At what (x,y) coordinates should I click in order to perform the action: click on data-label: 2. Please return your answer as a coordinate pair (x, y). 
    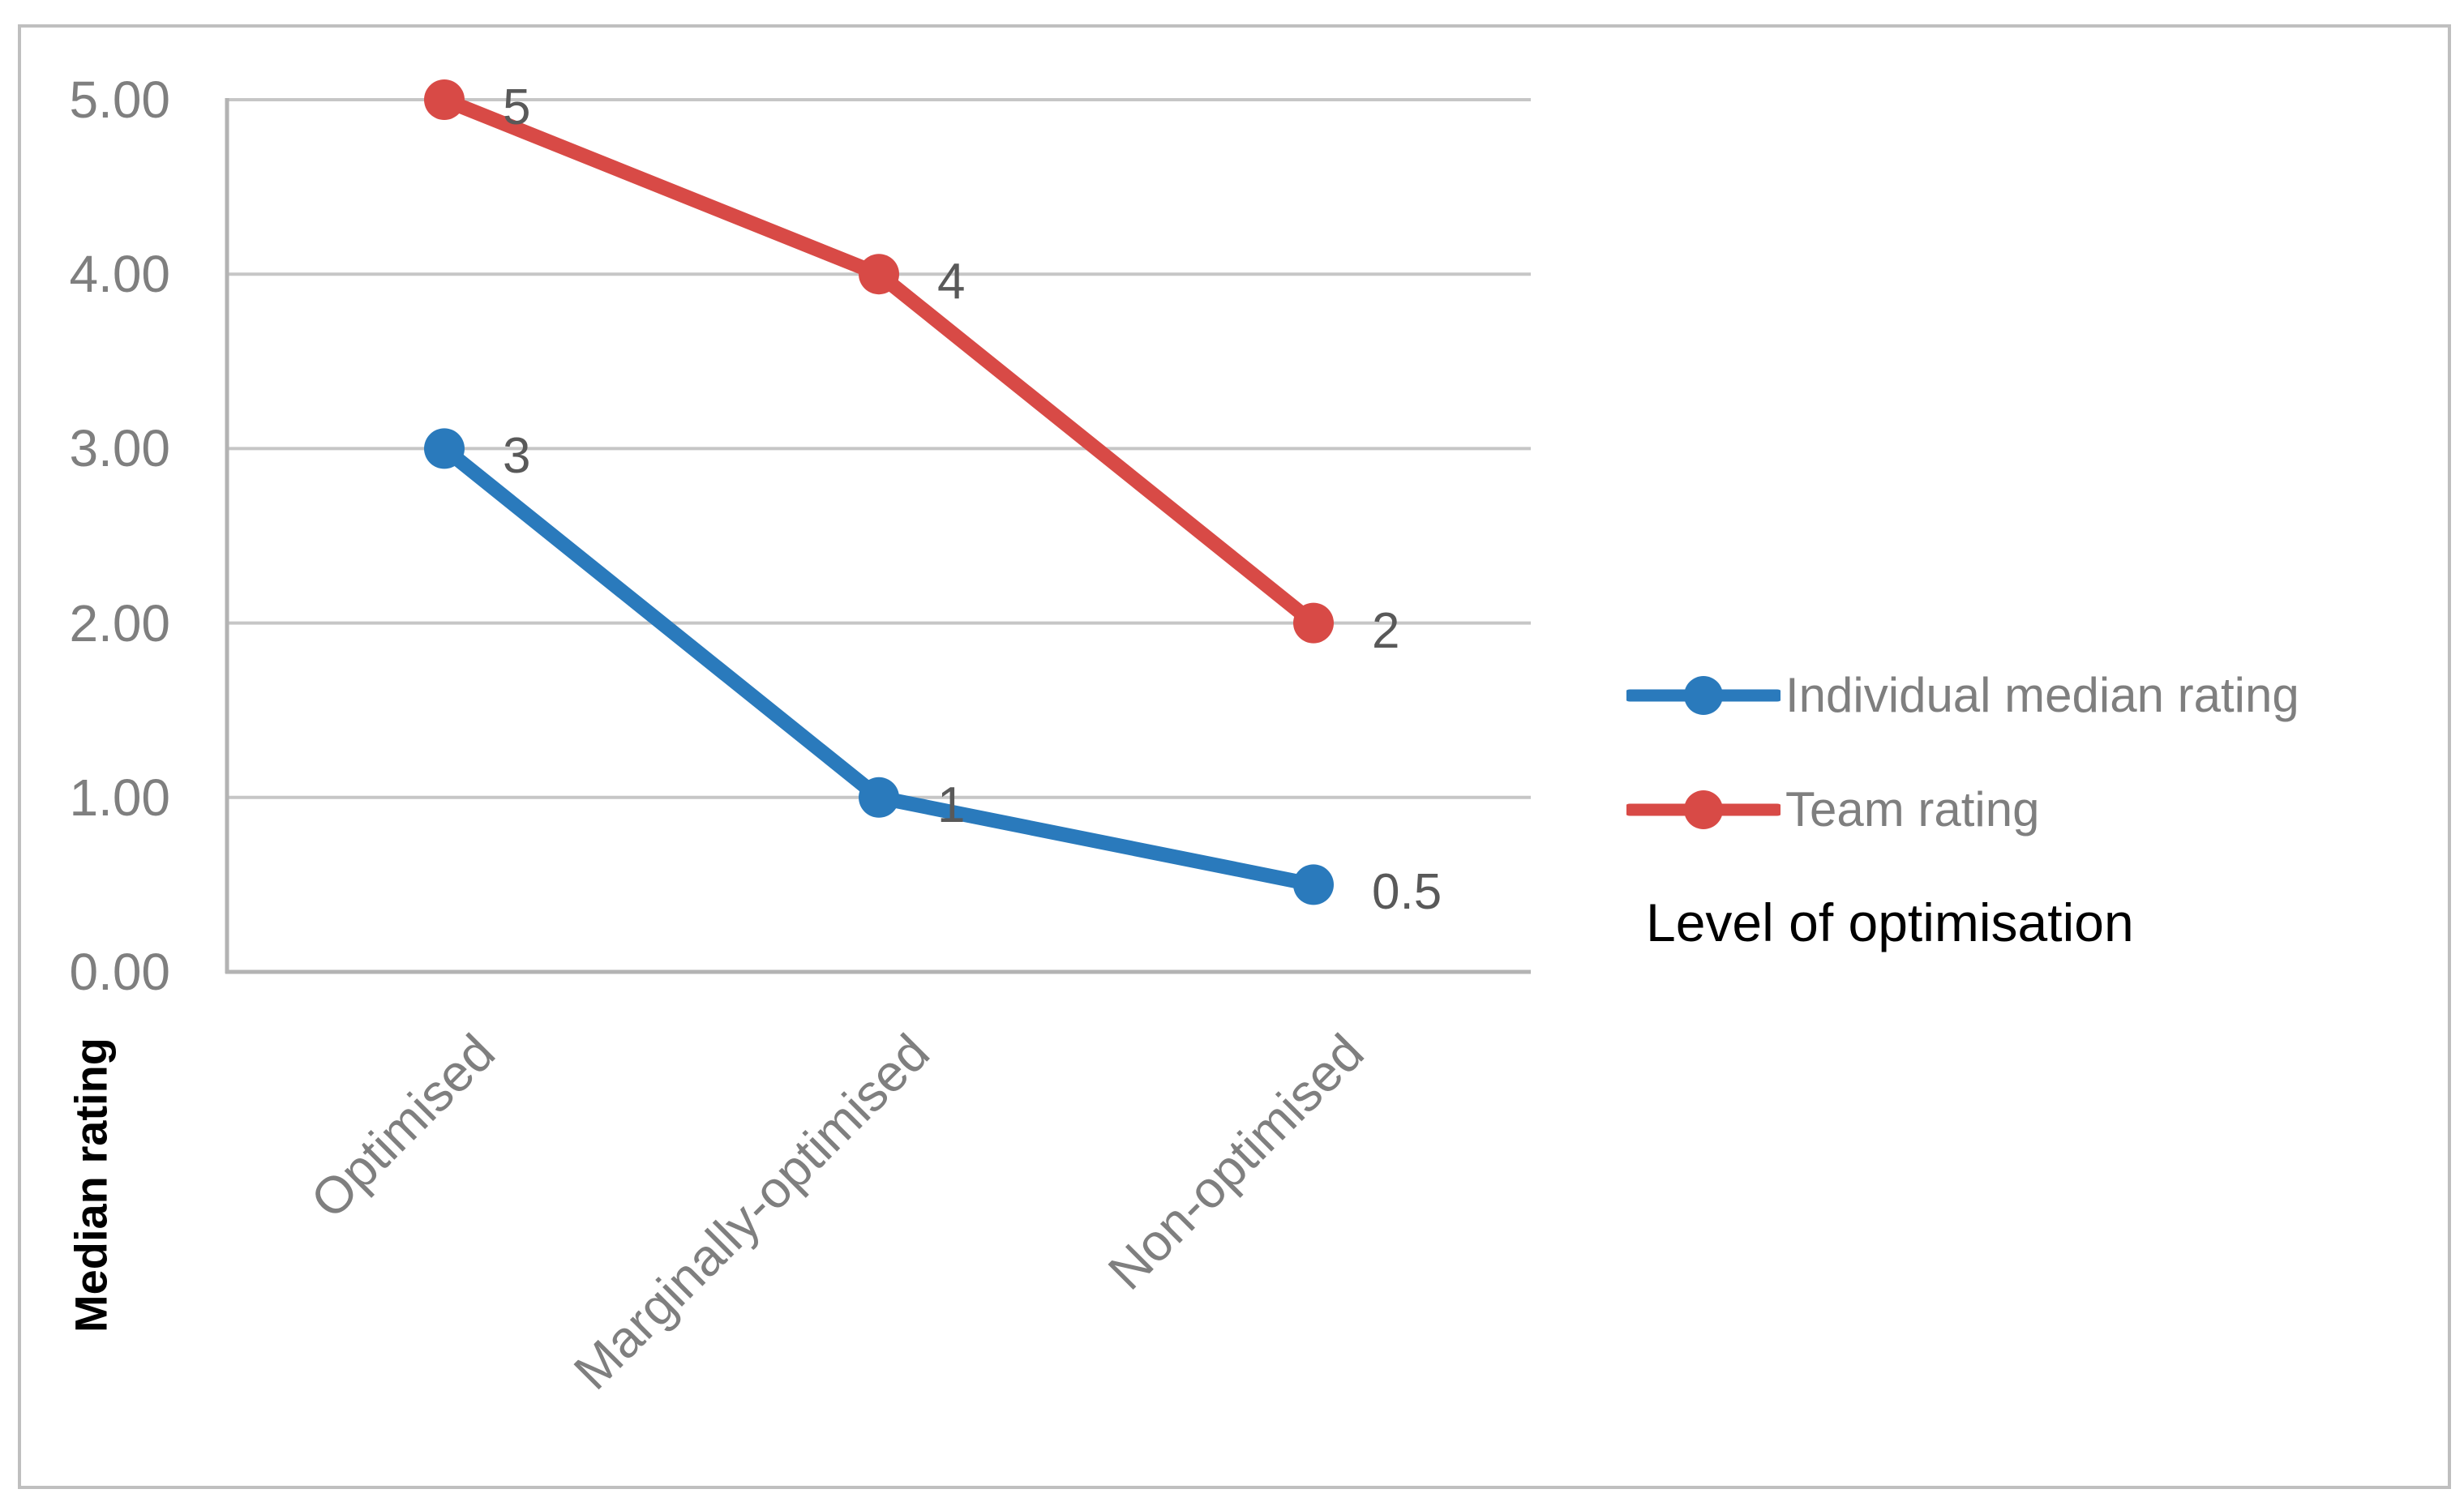
    Looking at the image, I should click on (1386, 630).